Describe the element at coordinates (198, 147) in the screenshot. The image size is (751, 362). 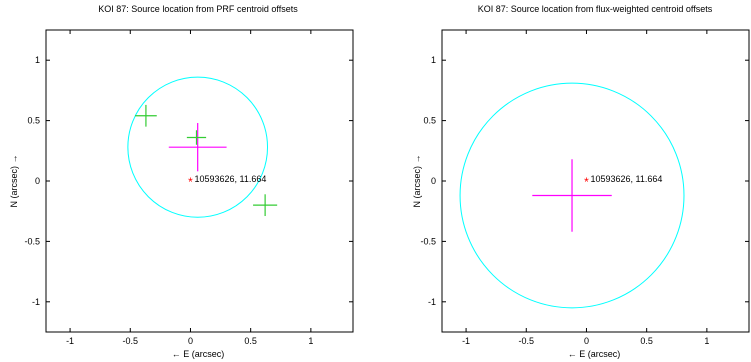
I see `uncertainty-circle` at that location.